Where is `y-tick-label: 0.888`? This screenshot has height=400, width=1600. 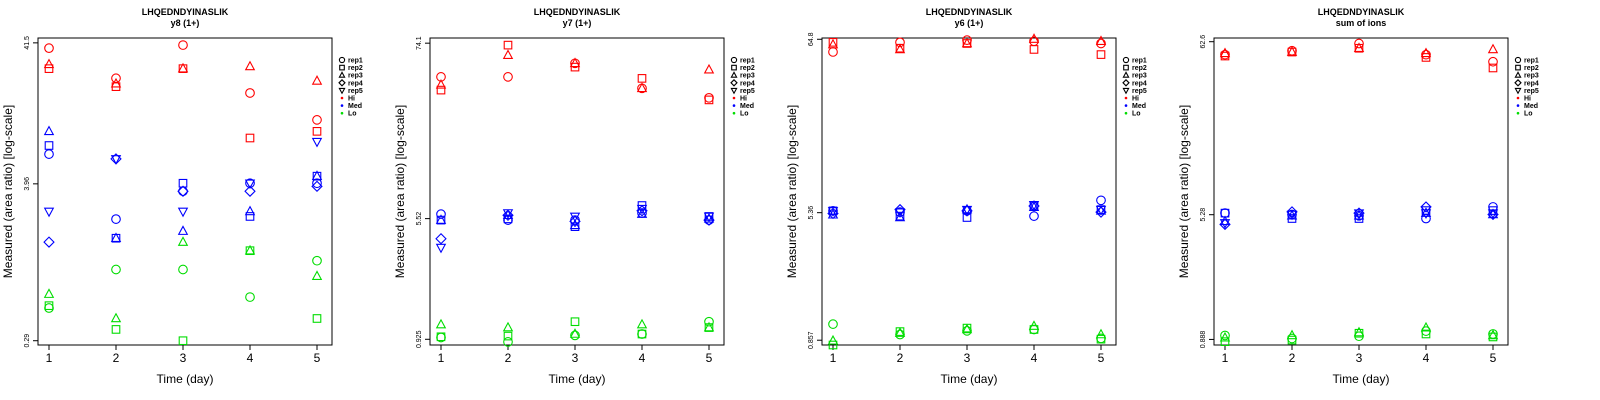 y-tick-label: 0.888 is located at coordinates (1203, 340).